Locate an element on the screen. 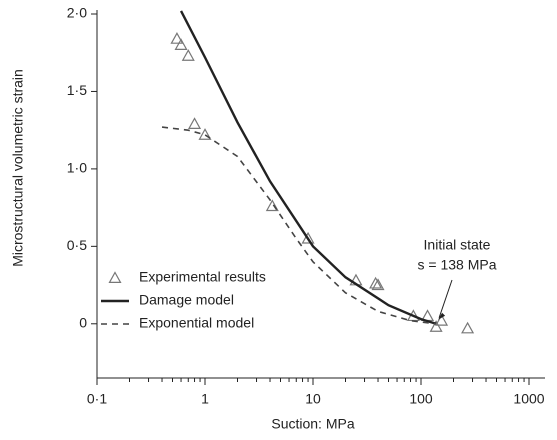  legend-label: Damage model is located at coordinates (186, 300).